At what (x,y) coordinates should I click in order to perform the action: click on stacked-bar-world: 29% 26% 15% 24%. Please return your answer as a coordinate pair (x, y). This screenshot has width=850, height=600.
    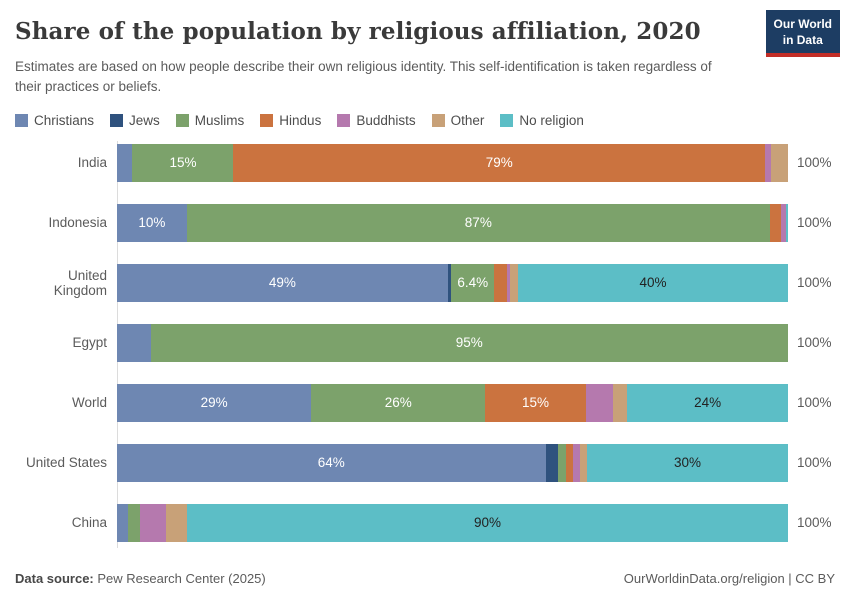
    Looking at the image, I should click on (452, 402).